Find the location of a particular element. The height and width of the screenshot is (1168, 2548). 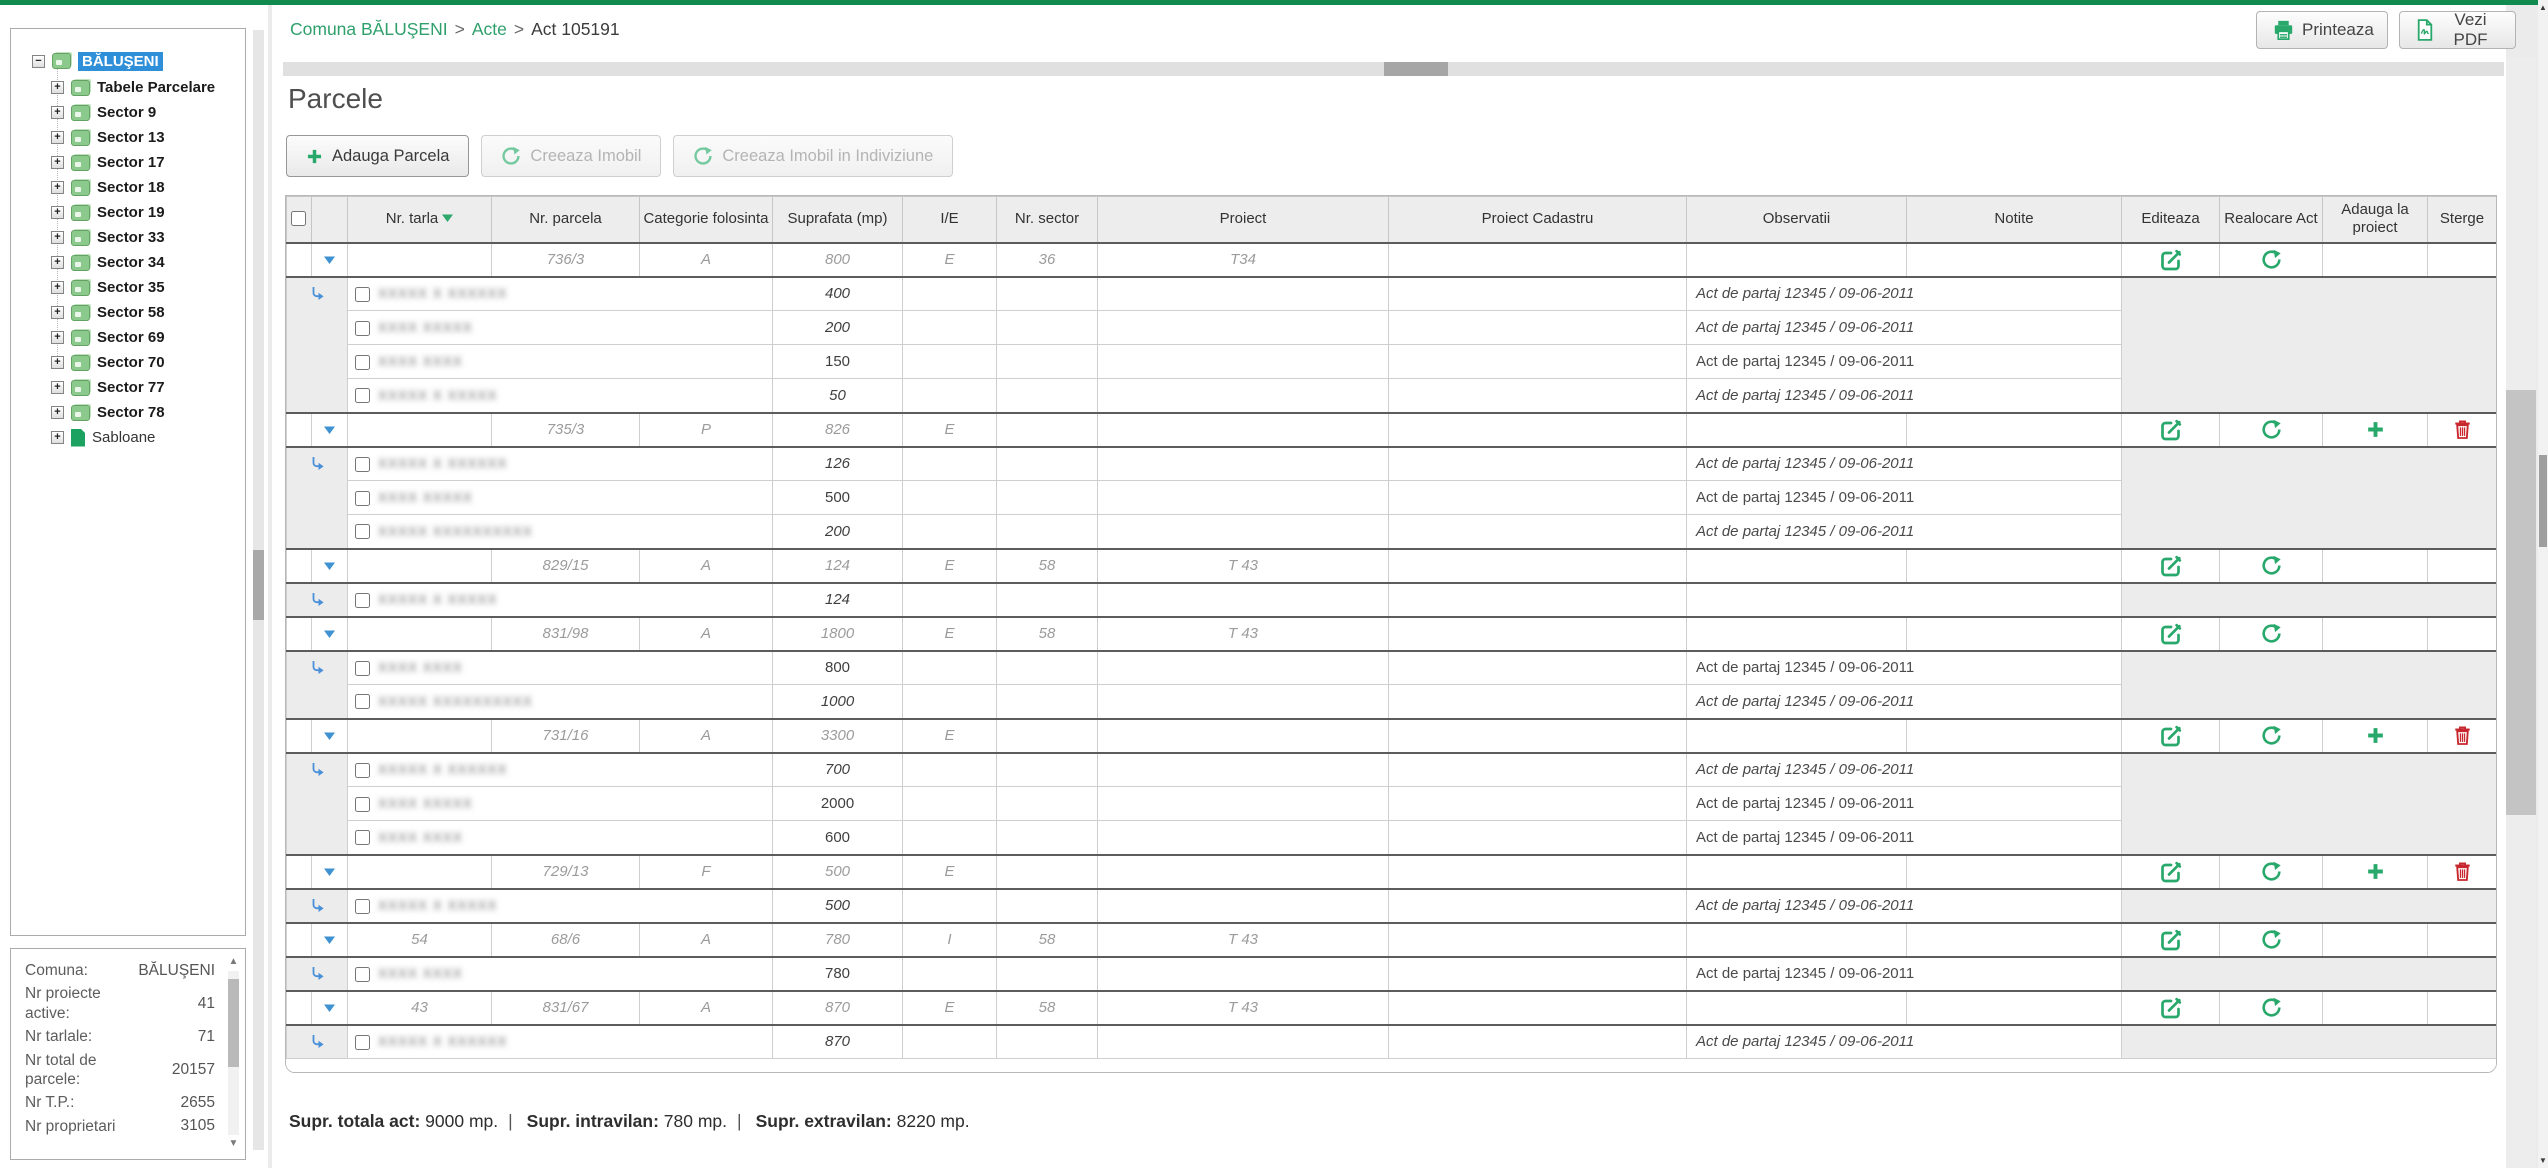

horizontal-scrollbar is located at coordinates (1393, 69).